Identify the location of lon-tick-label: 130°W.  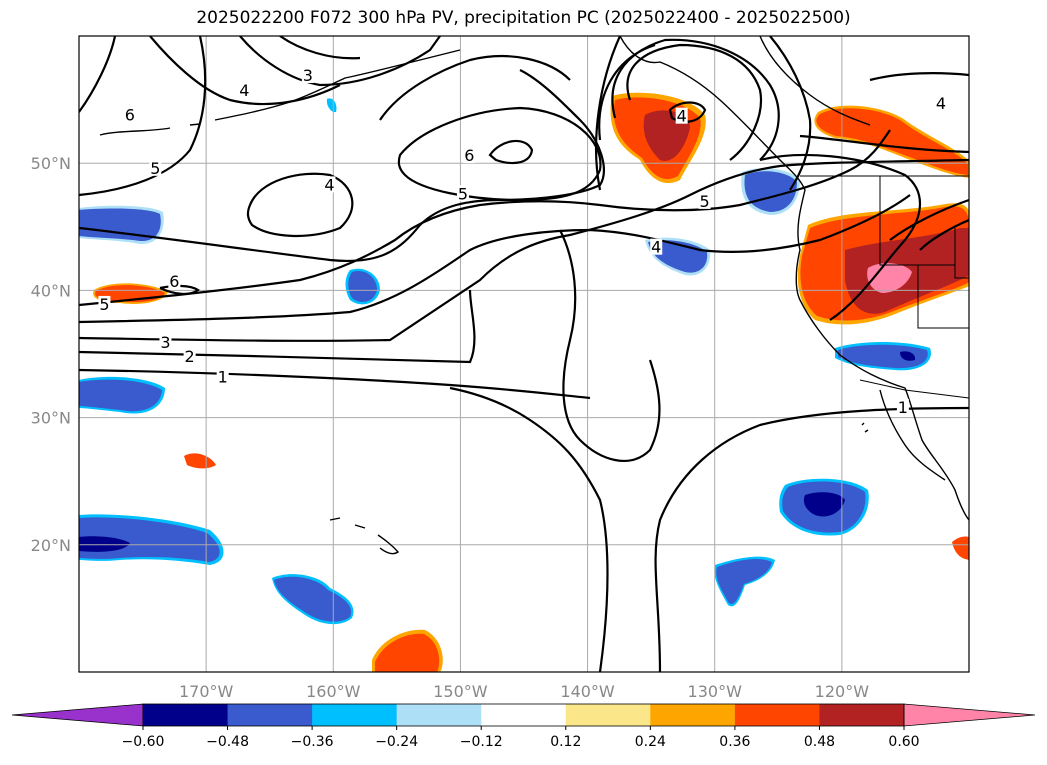
(715, 691).